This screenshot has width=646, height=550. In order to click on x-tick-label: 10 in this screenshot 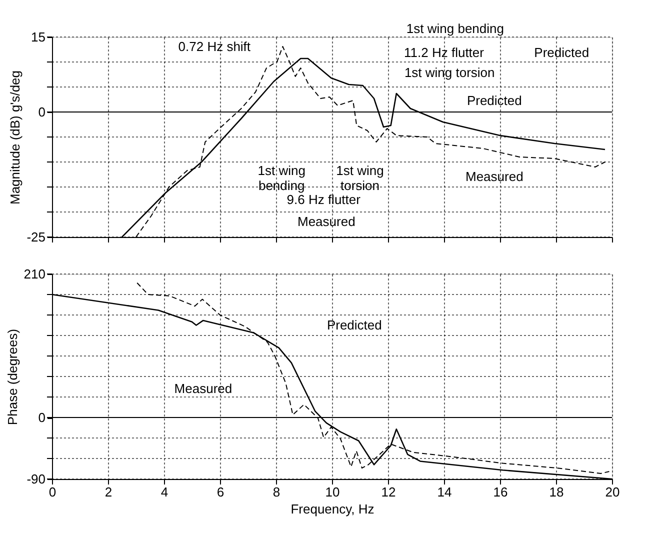, I will do `click(332, 492)`.